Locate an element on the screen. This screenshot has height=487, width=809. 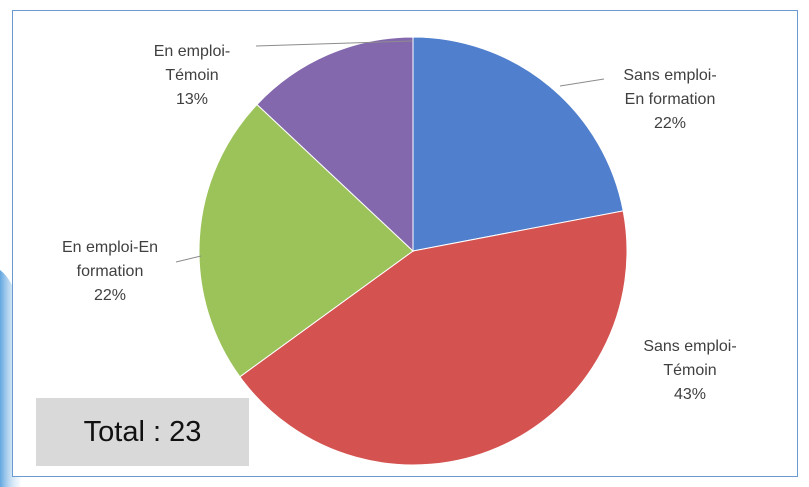
category-name: En emploi-Témoin is located at coordinates (192, 63).